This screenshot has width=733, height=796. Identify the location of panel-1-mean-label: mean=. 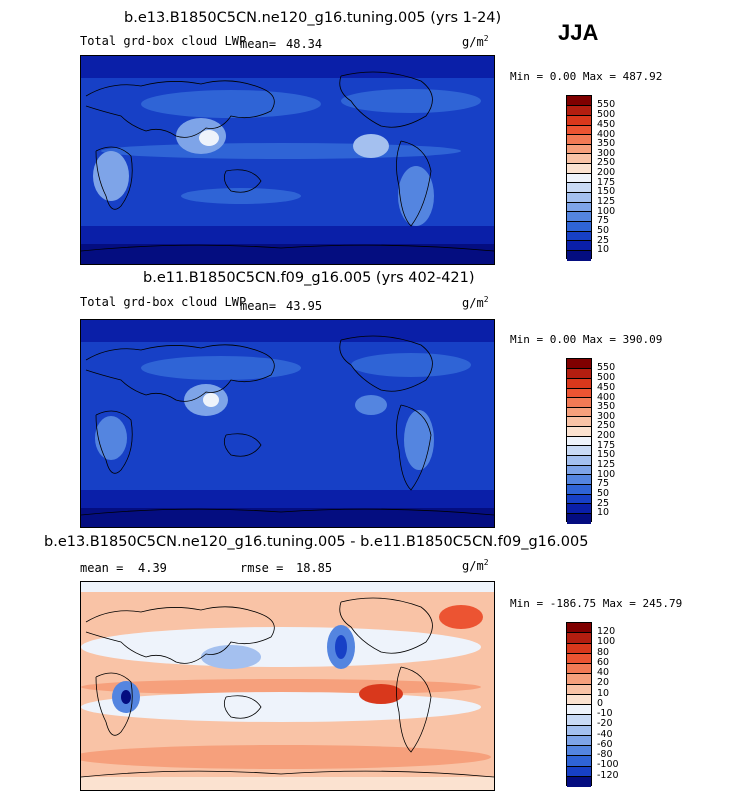
(258, 44).